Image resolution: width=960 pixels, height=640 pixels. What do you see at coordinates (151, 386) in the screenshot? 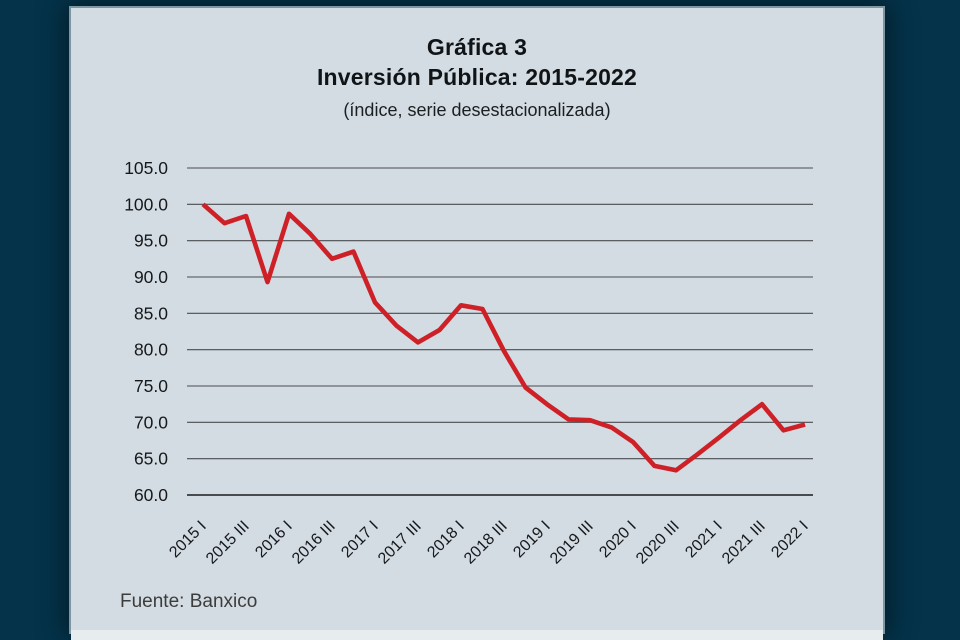
I see `y-tick-label: 75.0` at bounding box center [151, 386].